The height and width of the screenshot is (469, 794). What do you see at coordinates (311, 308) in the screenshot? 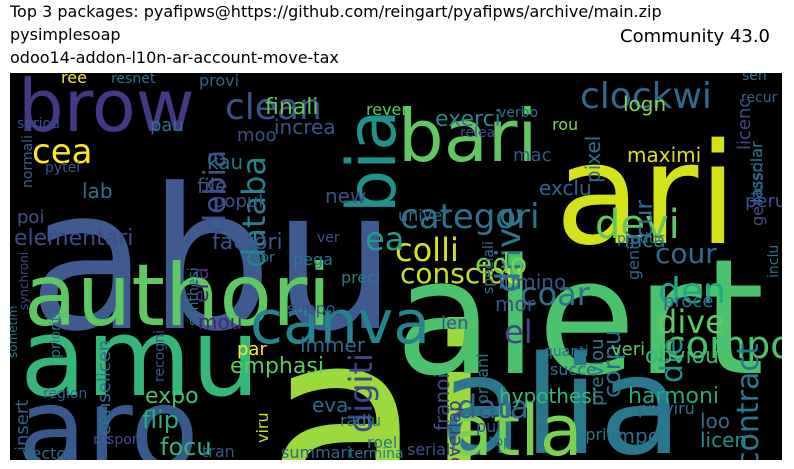
I see `word-suppo: suppo` at bounding box center [311, 308].